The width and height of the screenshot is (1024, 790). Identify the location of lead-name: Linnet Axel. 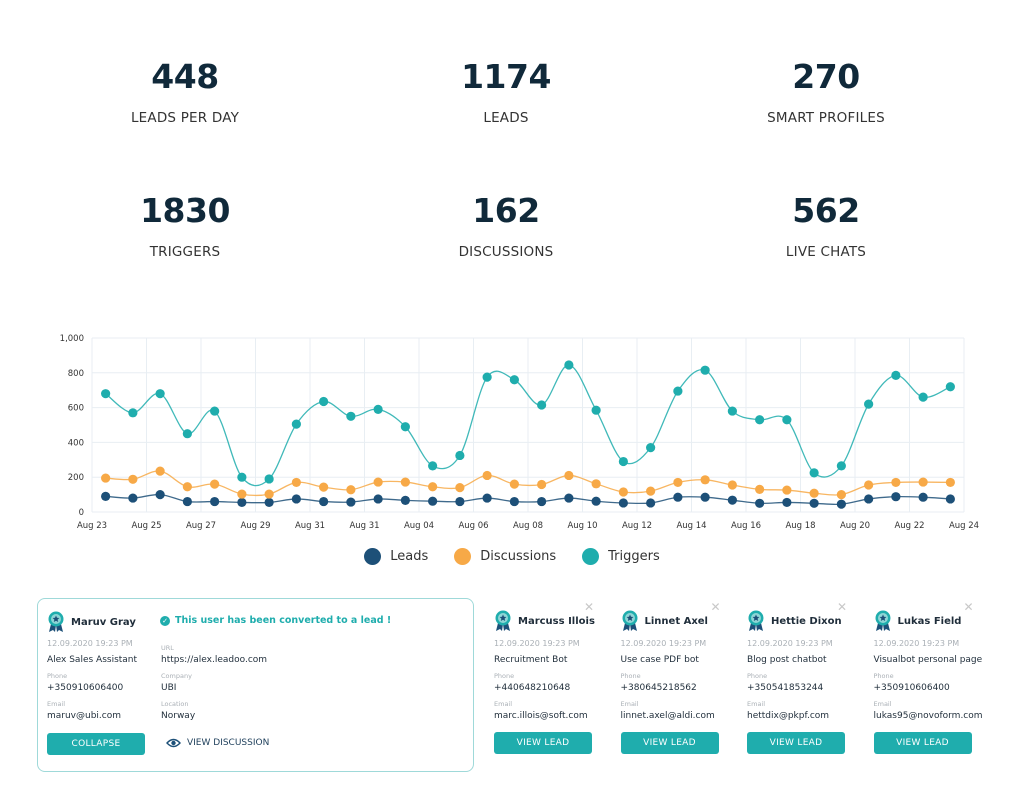
(676, 621).